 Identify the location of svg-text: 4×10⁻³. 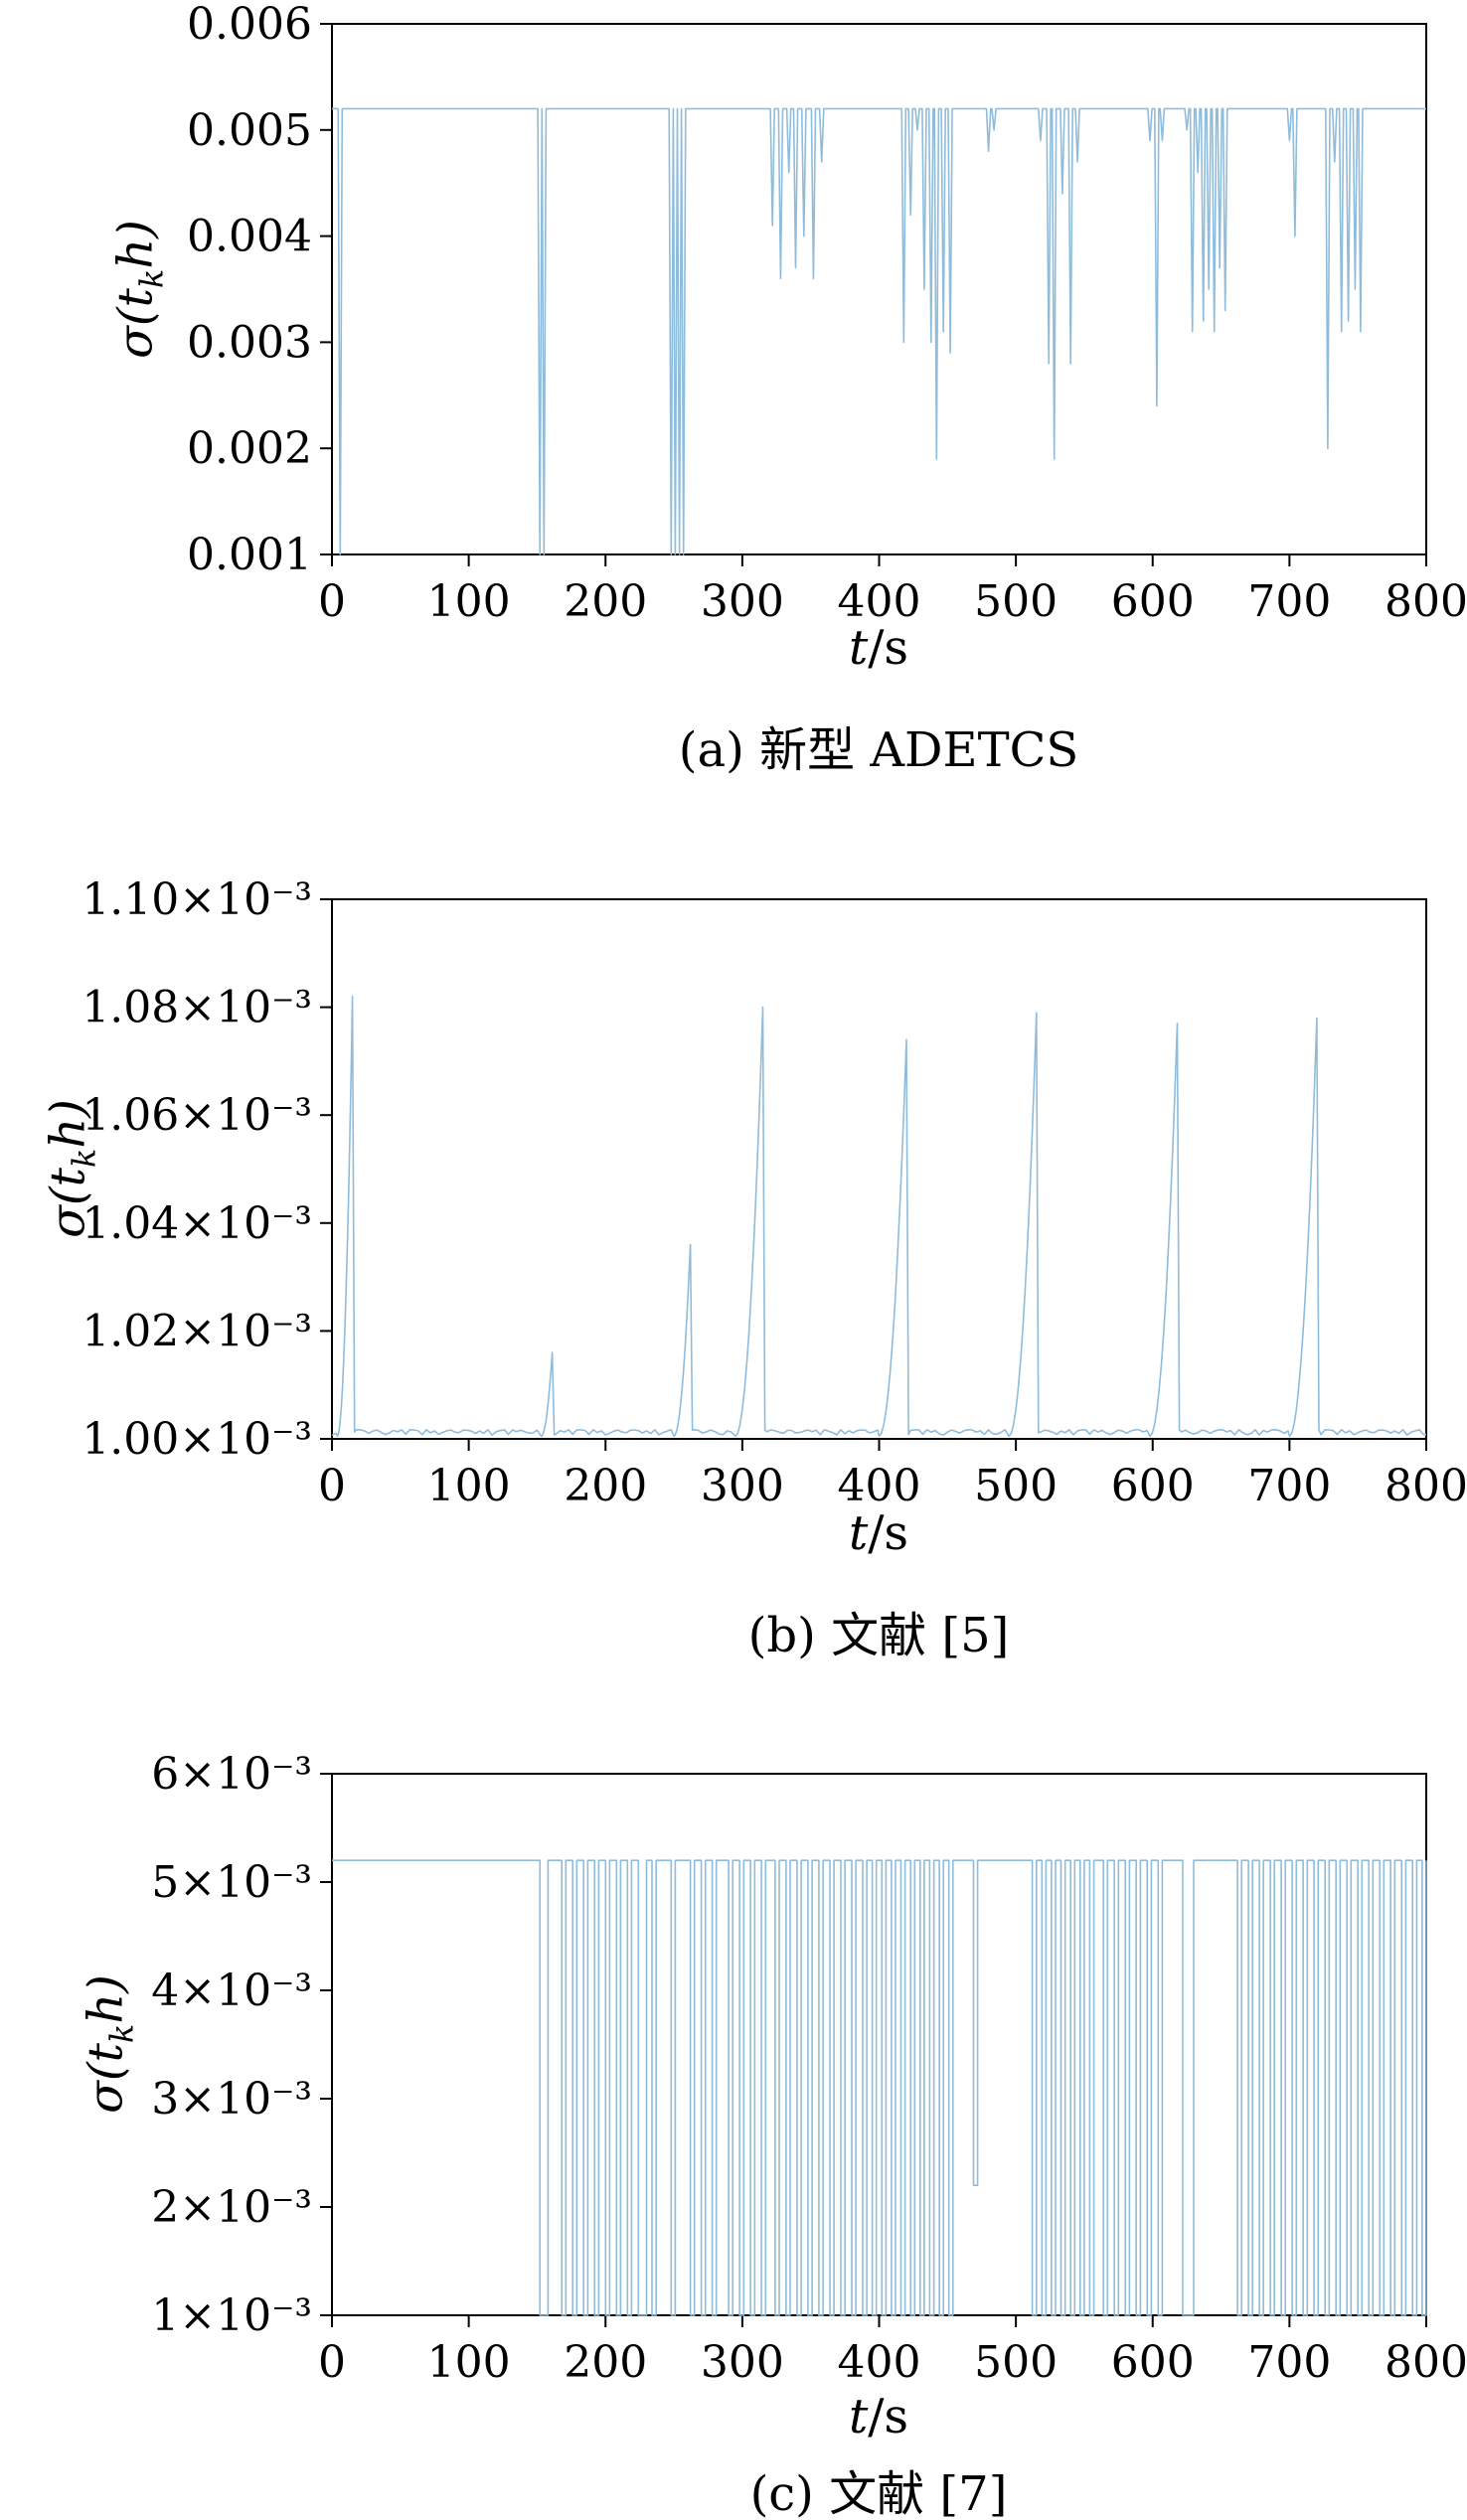
(231, 1991).